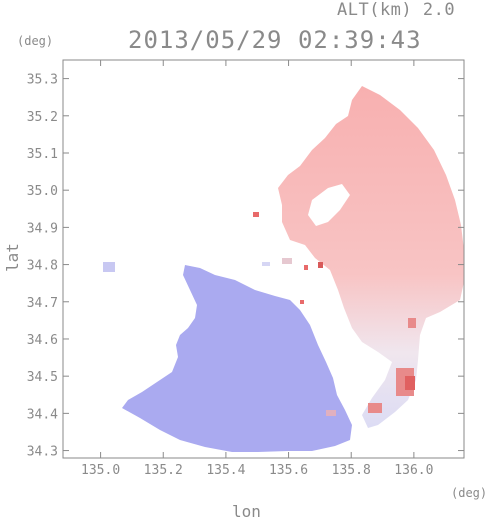 The image size is (491, 521). I want to click on no-echo-gap, so click(329, 205).